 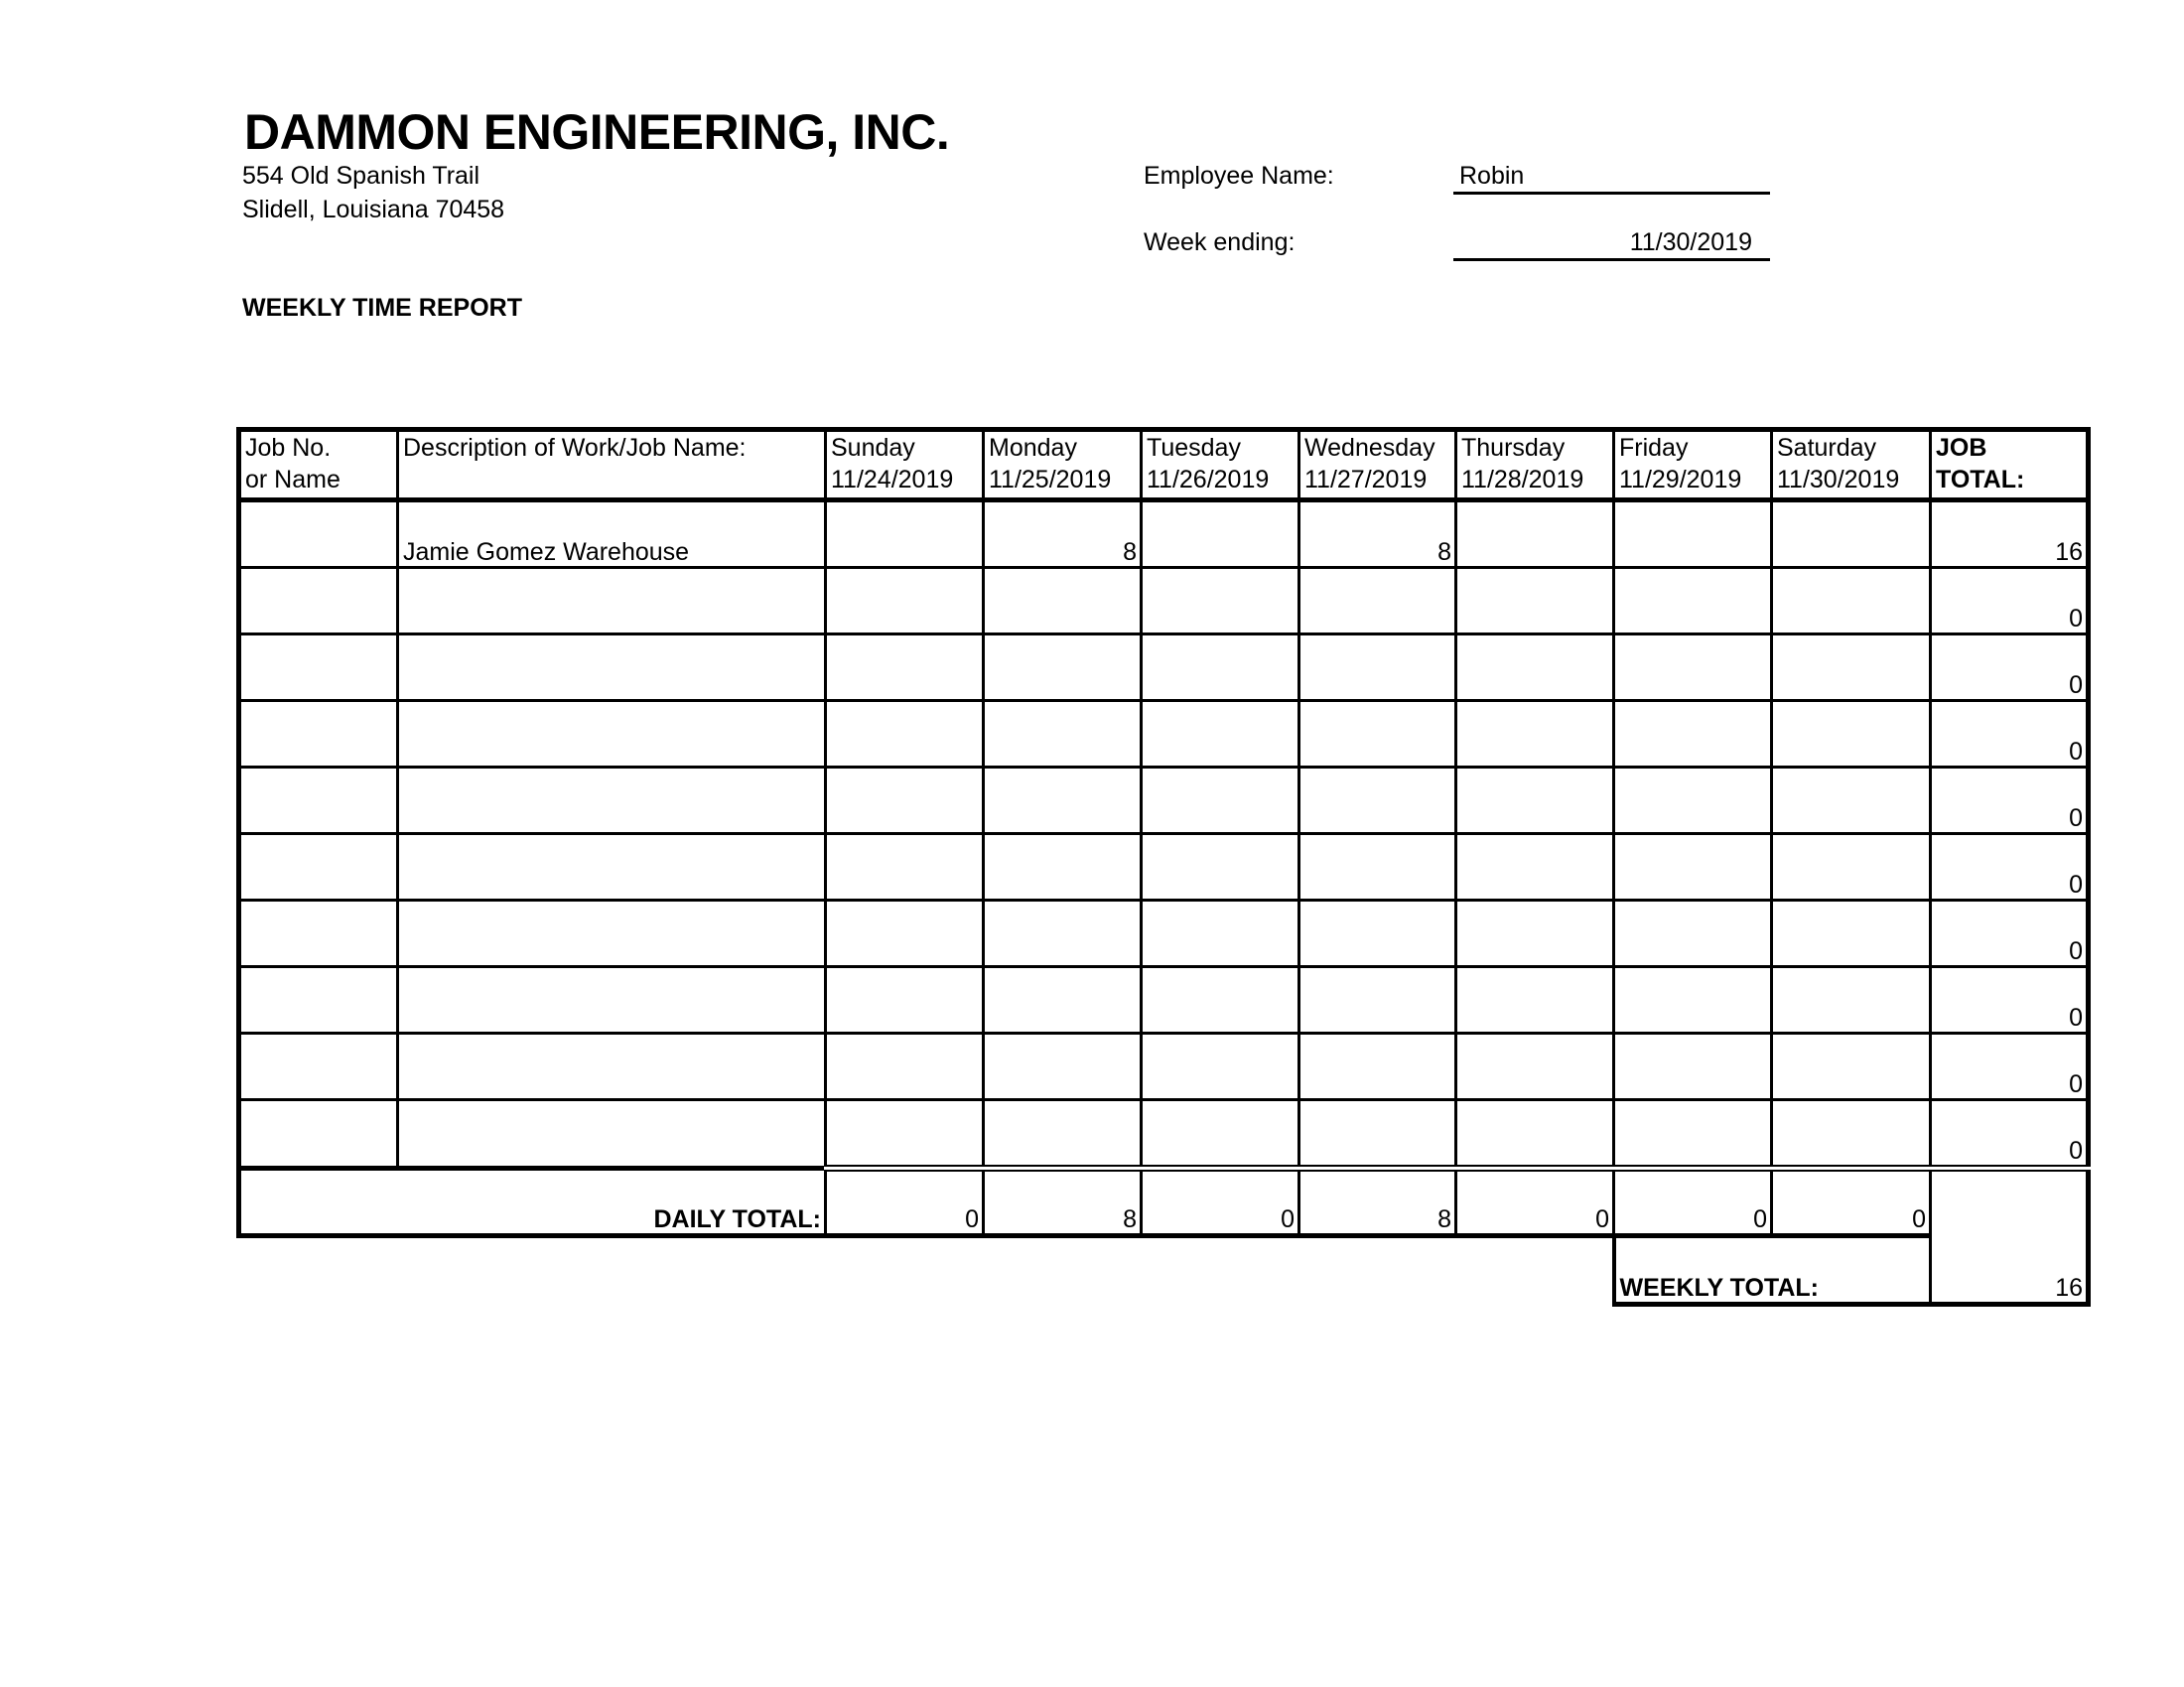 What do you see at coordinates (1534, 464) in the screenshot?
I see `header-cell: Thursday 11/28/2019` at bounding box center [1534, 464].